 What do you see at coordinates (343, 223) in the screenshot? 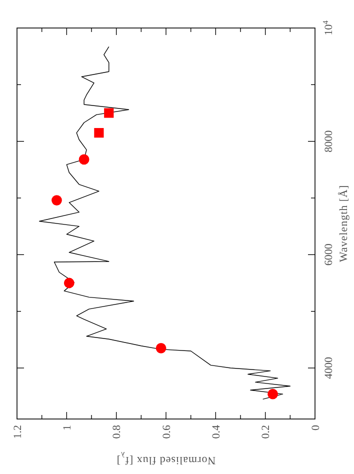
I see `y-axis-title: Wavelength [Å]` at bounding box center [343, 223].